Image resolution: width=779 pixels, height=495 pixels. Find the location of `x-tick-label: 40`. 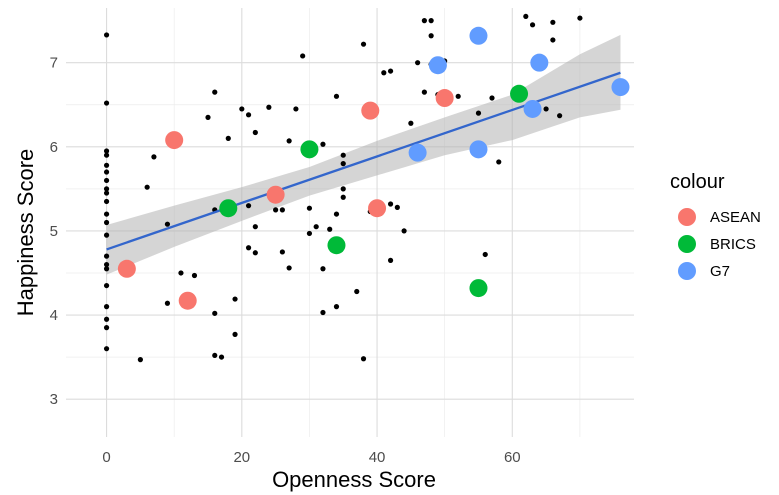

x-tick-label: 40 is located at coordinates (377, 457).